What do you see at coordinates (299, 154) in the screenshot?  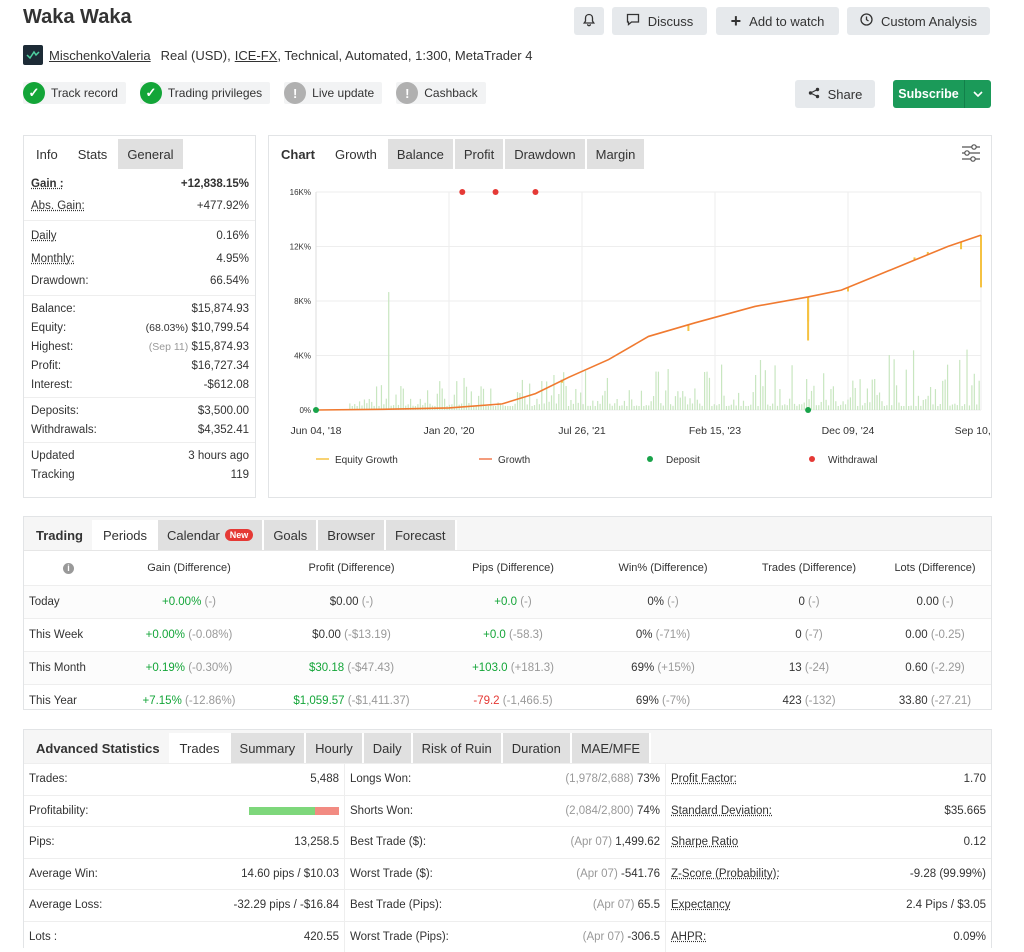 I see `tab-chart: Chart` at bounding box center [299, 154].